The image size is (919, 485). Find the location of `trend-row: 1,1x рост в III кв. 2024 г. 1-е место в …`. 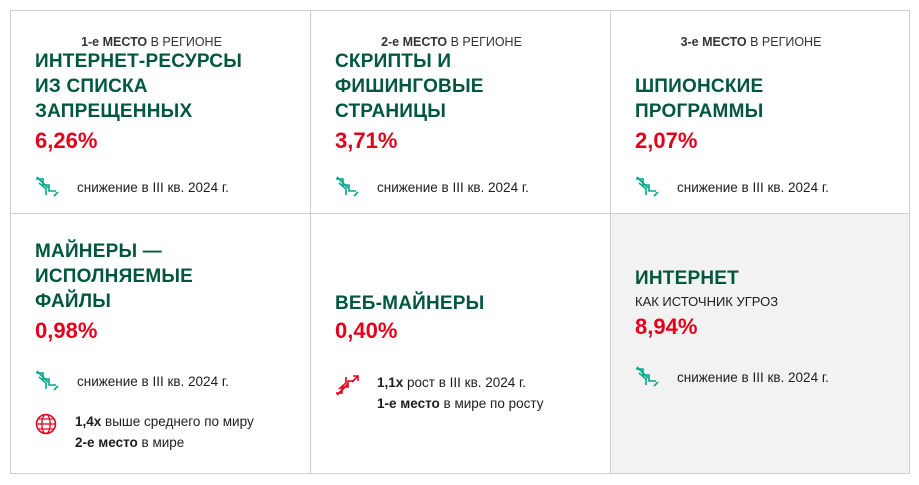

trend-row: 1,1x рост в III кв. 2024 г. 1-е место в … is located at coordinates (439, 393).